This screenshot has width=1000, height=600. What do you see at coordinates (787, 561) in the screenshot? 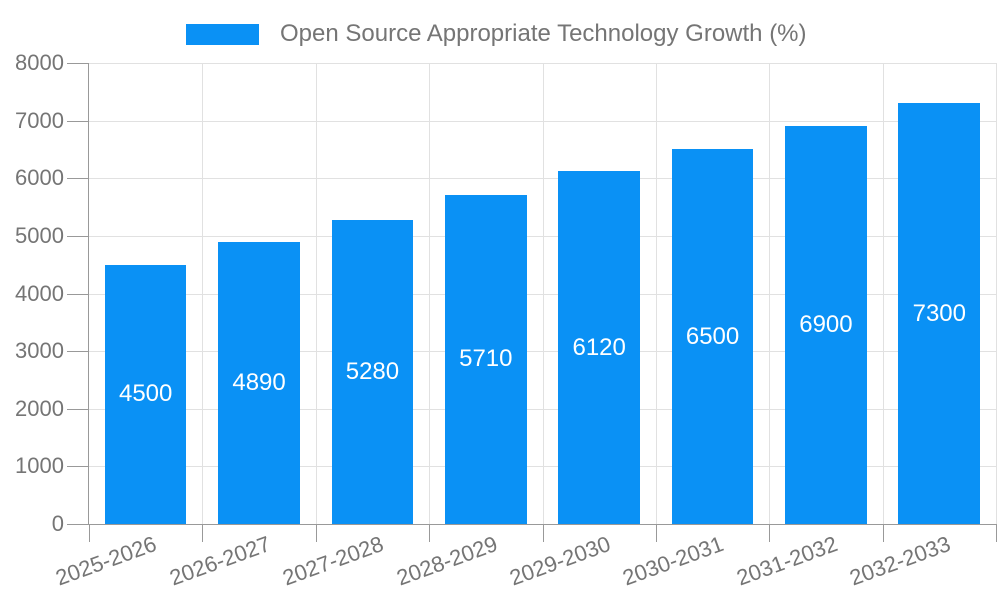
I see `x-axis-tick-label: 2031-2032` at bounding box center [787, 561].